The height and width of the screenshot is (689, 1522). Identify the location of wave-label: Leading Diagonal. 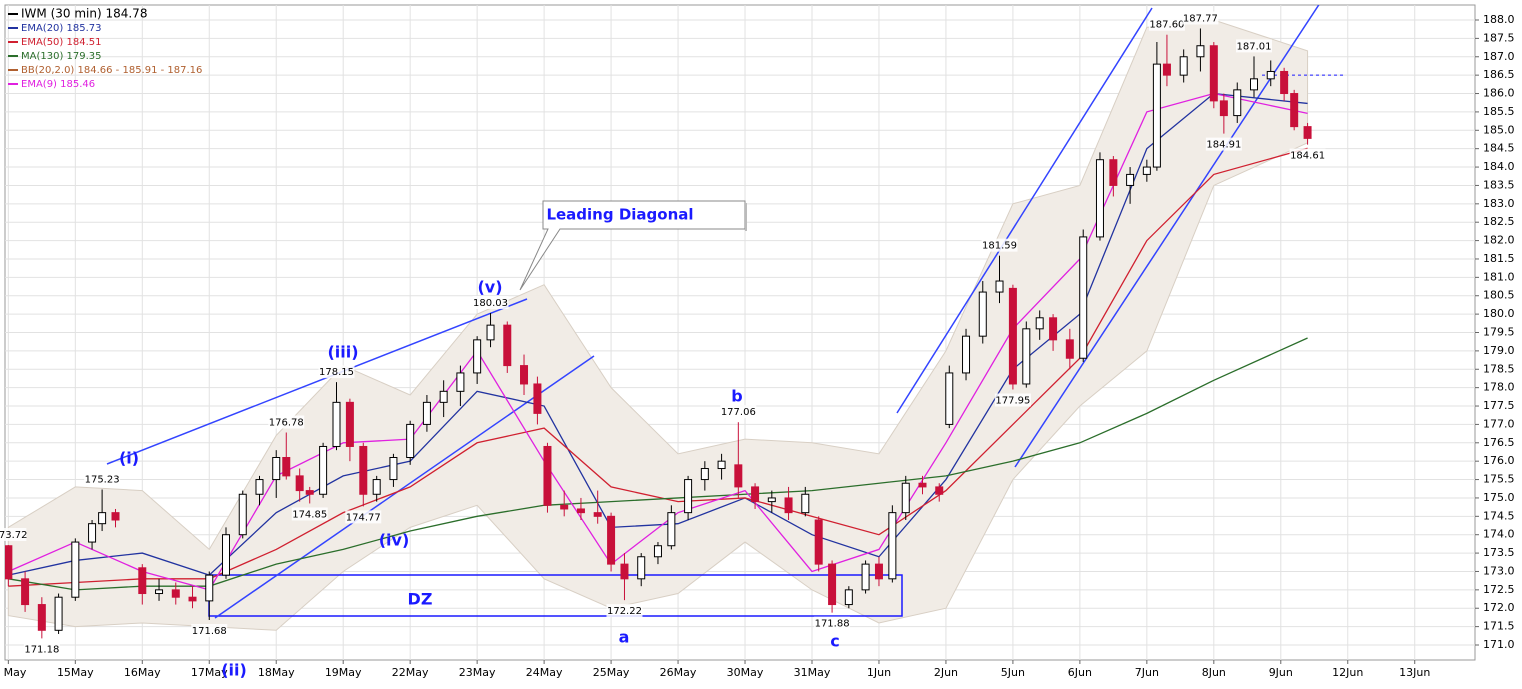
(619, 215).